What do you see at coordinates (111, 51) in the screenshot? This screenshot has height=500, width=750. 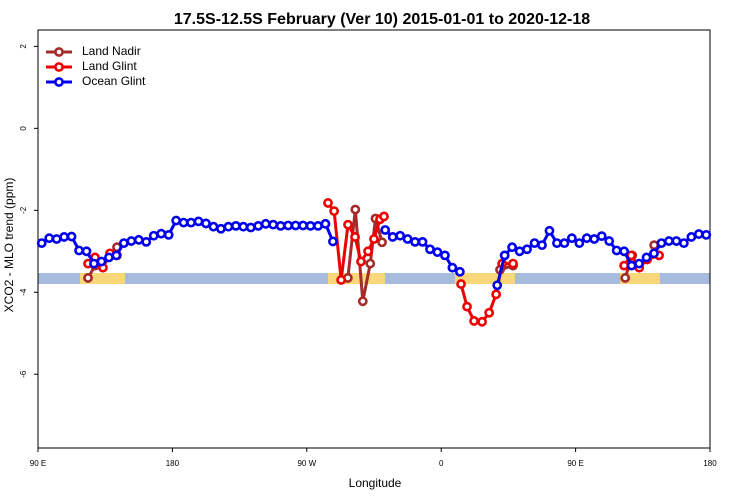 I see `legend-label: Land Nadir` at bounding box center [111, 51].